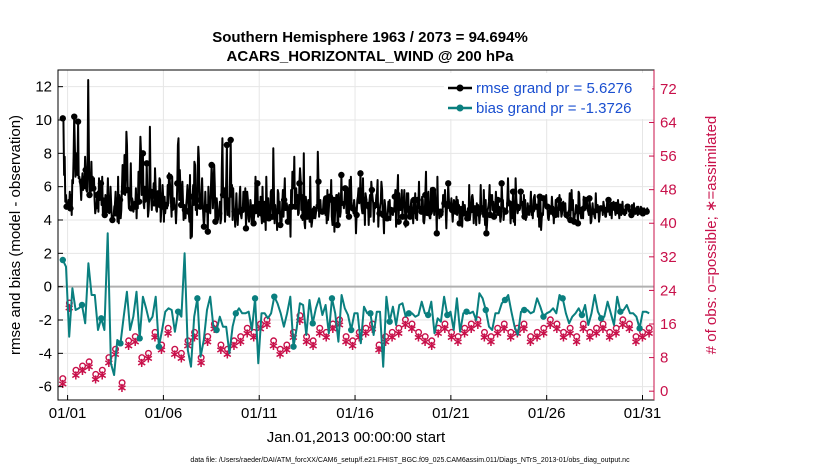  Describe the element at coordinates (668, 223) in the screenshot. I see `y2-tick-label: 40` at that location.